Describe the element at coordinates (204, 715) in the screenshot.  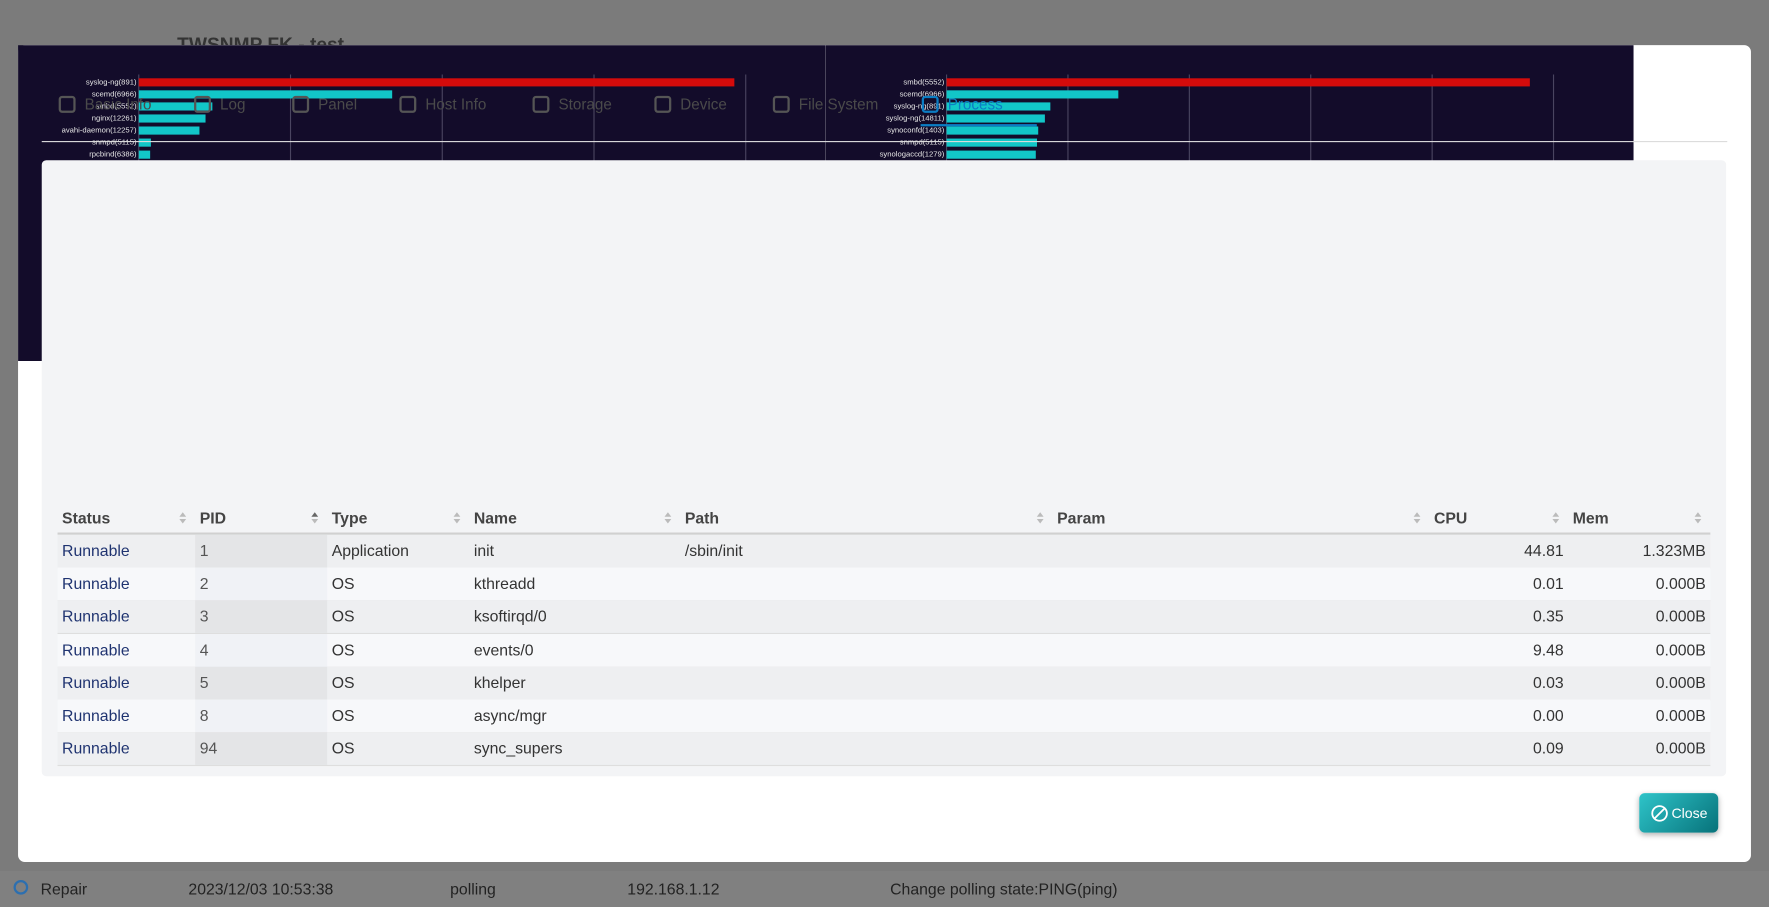
I see `table-cell: 8` at that location.